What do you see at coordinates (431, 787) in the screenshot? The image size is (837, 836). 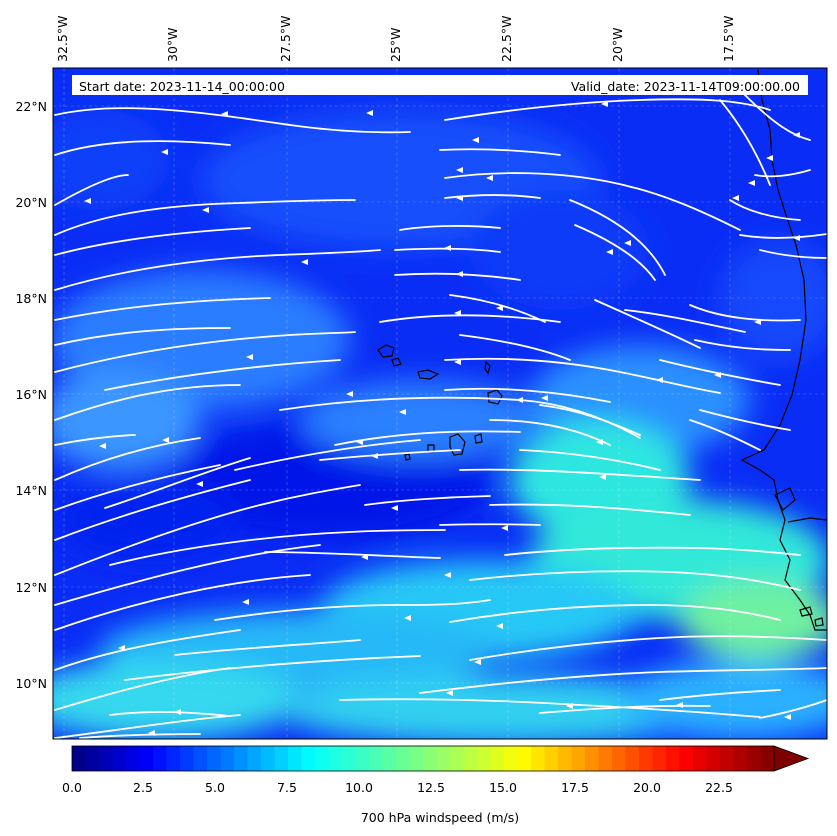 I see `colorbar-tick-label: 12.5` at bounding box center [431, 787].